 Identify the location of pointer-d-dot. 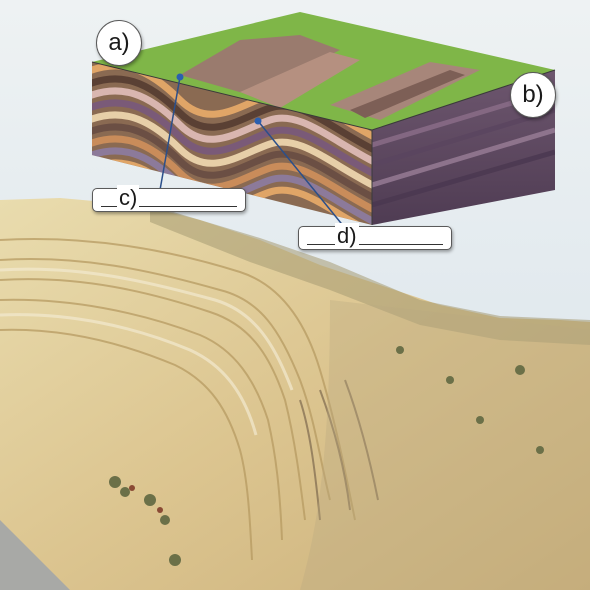
(258, 121).